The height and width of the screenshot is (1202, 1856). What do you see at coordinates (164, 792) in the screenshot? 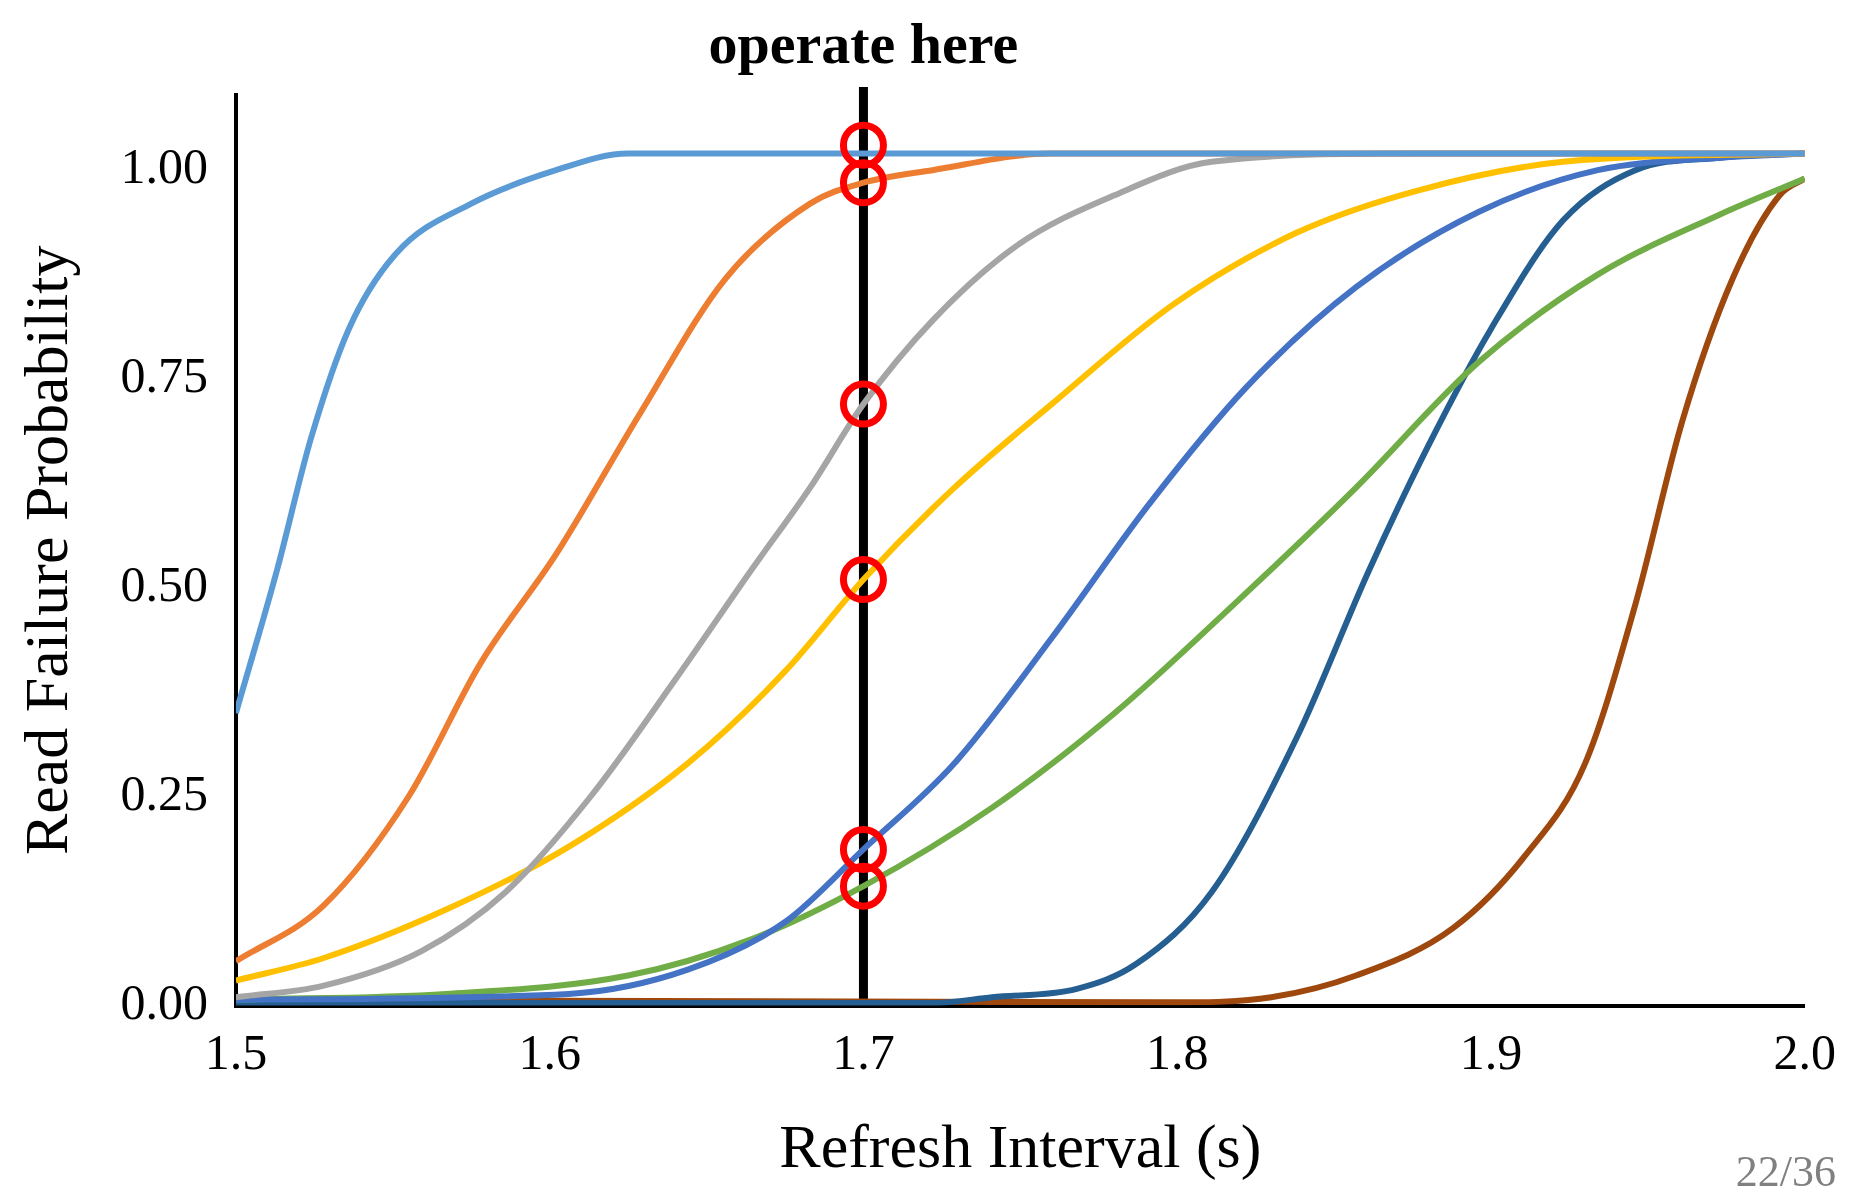
I see `y-tick-label: 0.25` at bounding box center [164, 792].